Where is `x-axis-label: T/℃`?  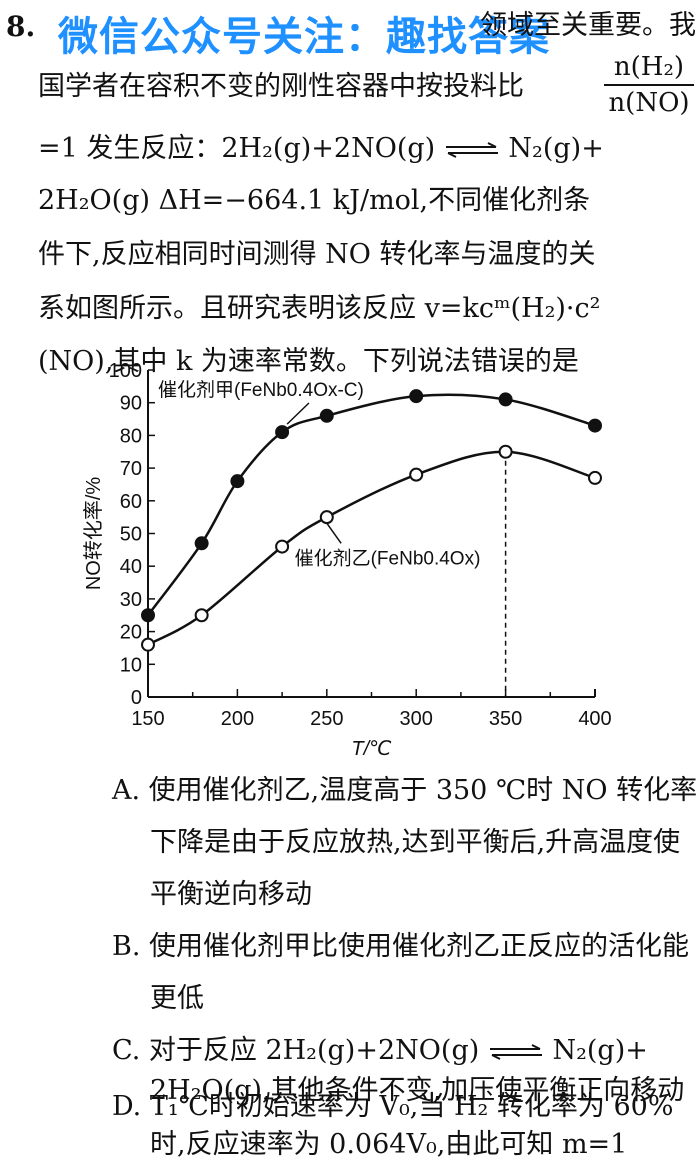 x-axis-label: T/℃ is located at coordinates (371, 749).